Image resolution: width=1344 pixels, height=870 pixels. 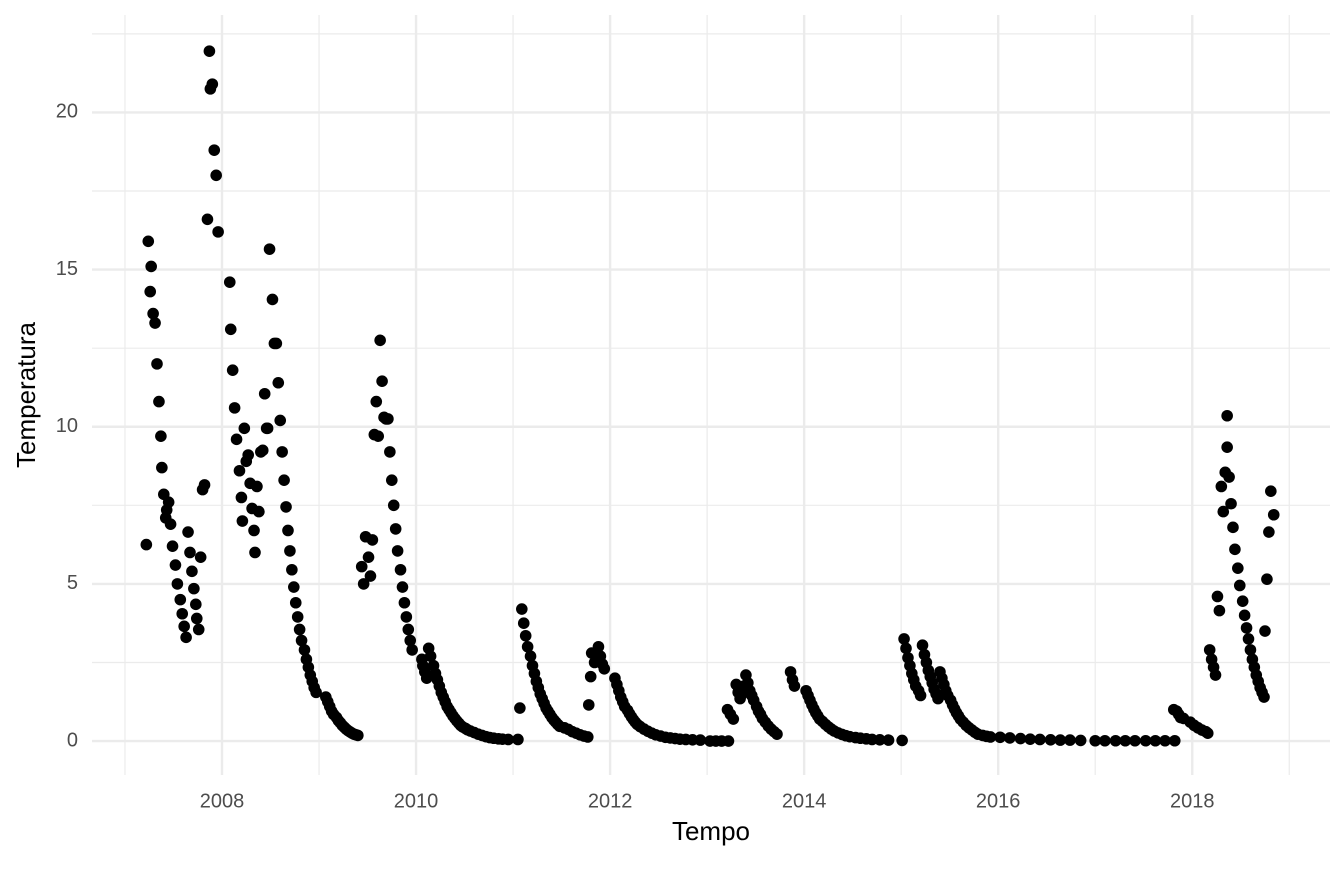 I want to click on x-tick-label: 2008, so click(x=222, y=801).